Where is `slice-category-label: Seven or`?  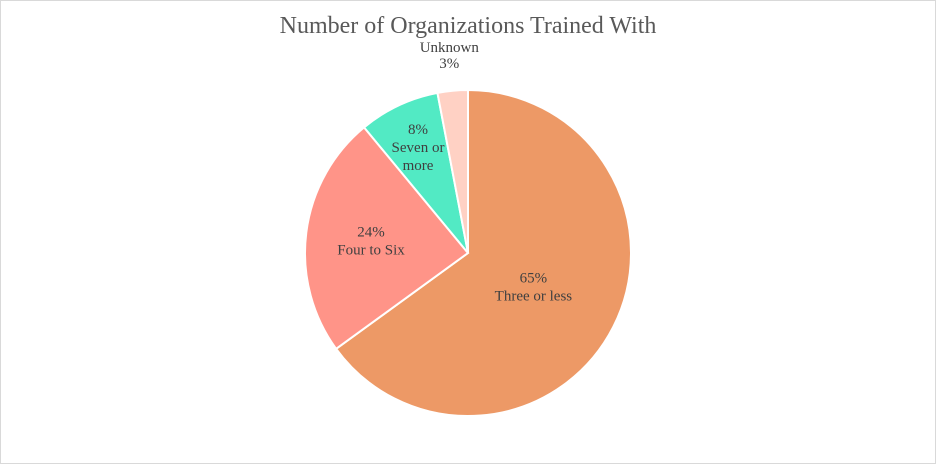 slice-category-label: Seven or is located at coordinates (418, 148).